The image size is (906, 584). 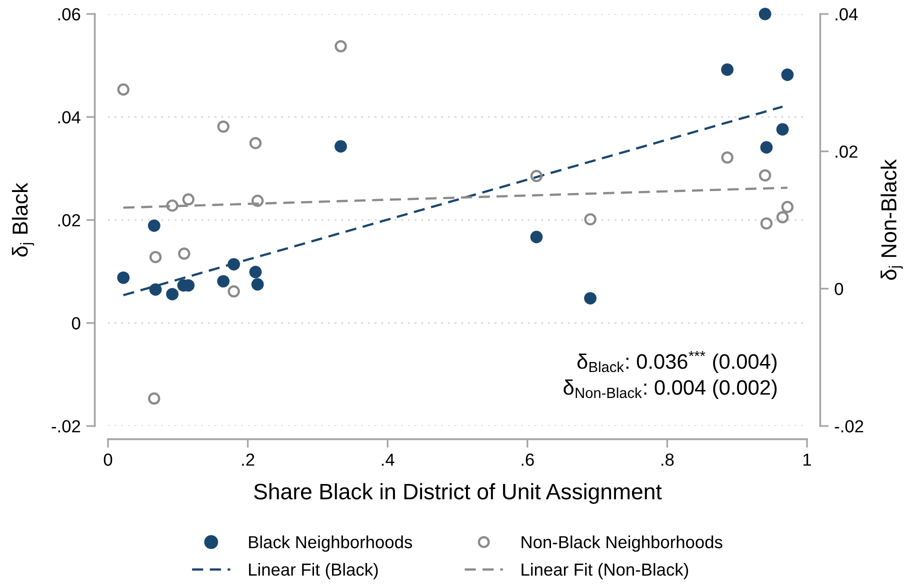 What do you see at coordinates (388, 460) in the screenshot?
I see `x-tick-label: .4` at bounding box center [388, 460].